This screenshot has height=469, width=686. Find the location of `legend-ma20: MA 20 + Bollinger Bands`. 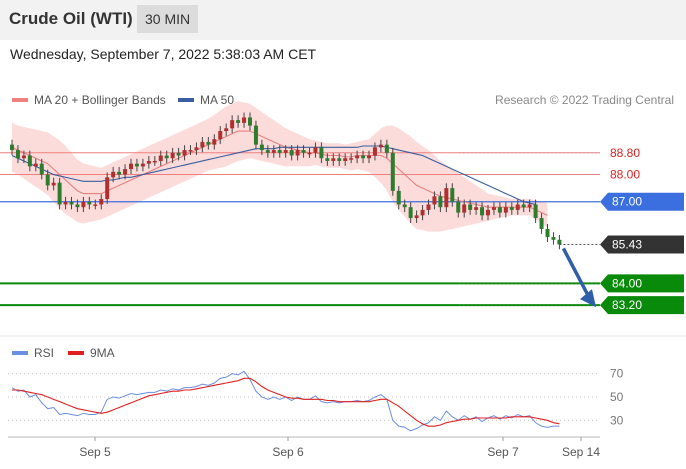

legend-ma20: MA 20 + Bollinger Bands is located at coordinates (89, 100).